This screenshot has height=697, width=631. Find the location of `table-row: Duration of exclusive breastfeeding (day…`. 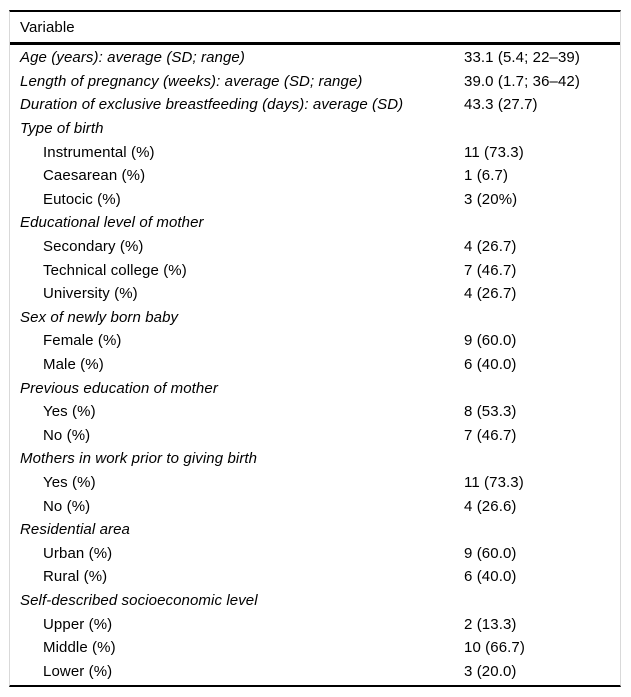

table-row: Duration of exclusive breastfeeding (day… is located at coordinates (315, 105).